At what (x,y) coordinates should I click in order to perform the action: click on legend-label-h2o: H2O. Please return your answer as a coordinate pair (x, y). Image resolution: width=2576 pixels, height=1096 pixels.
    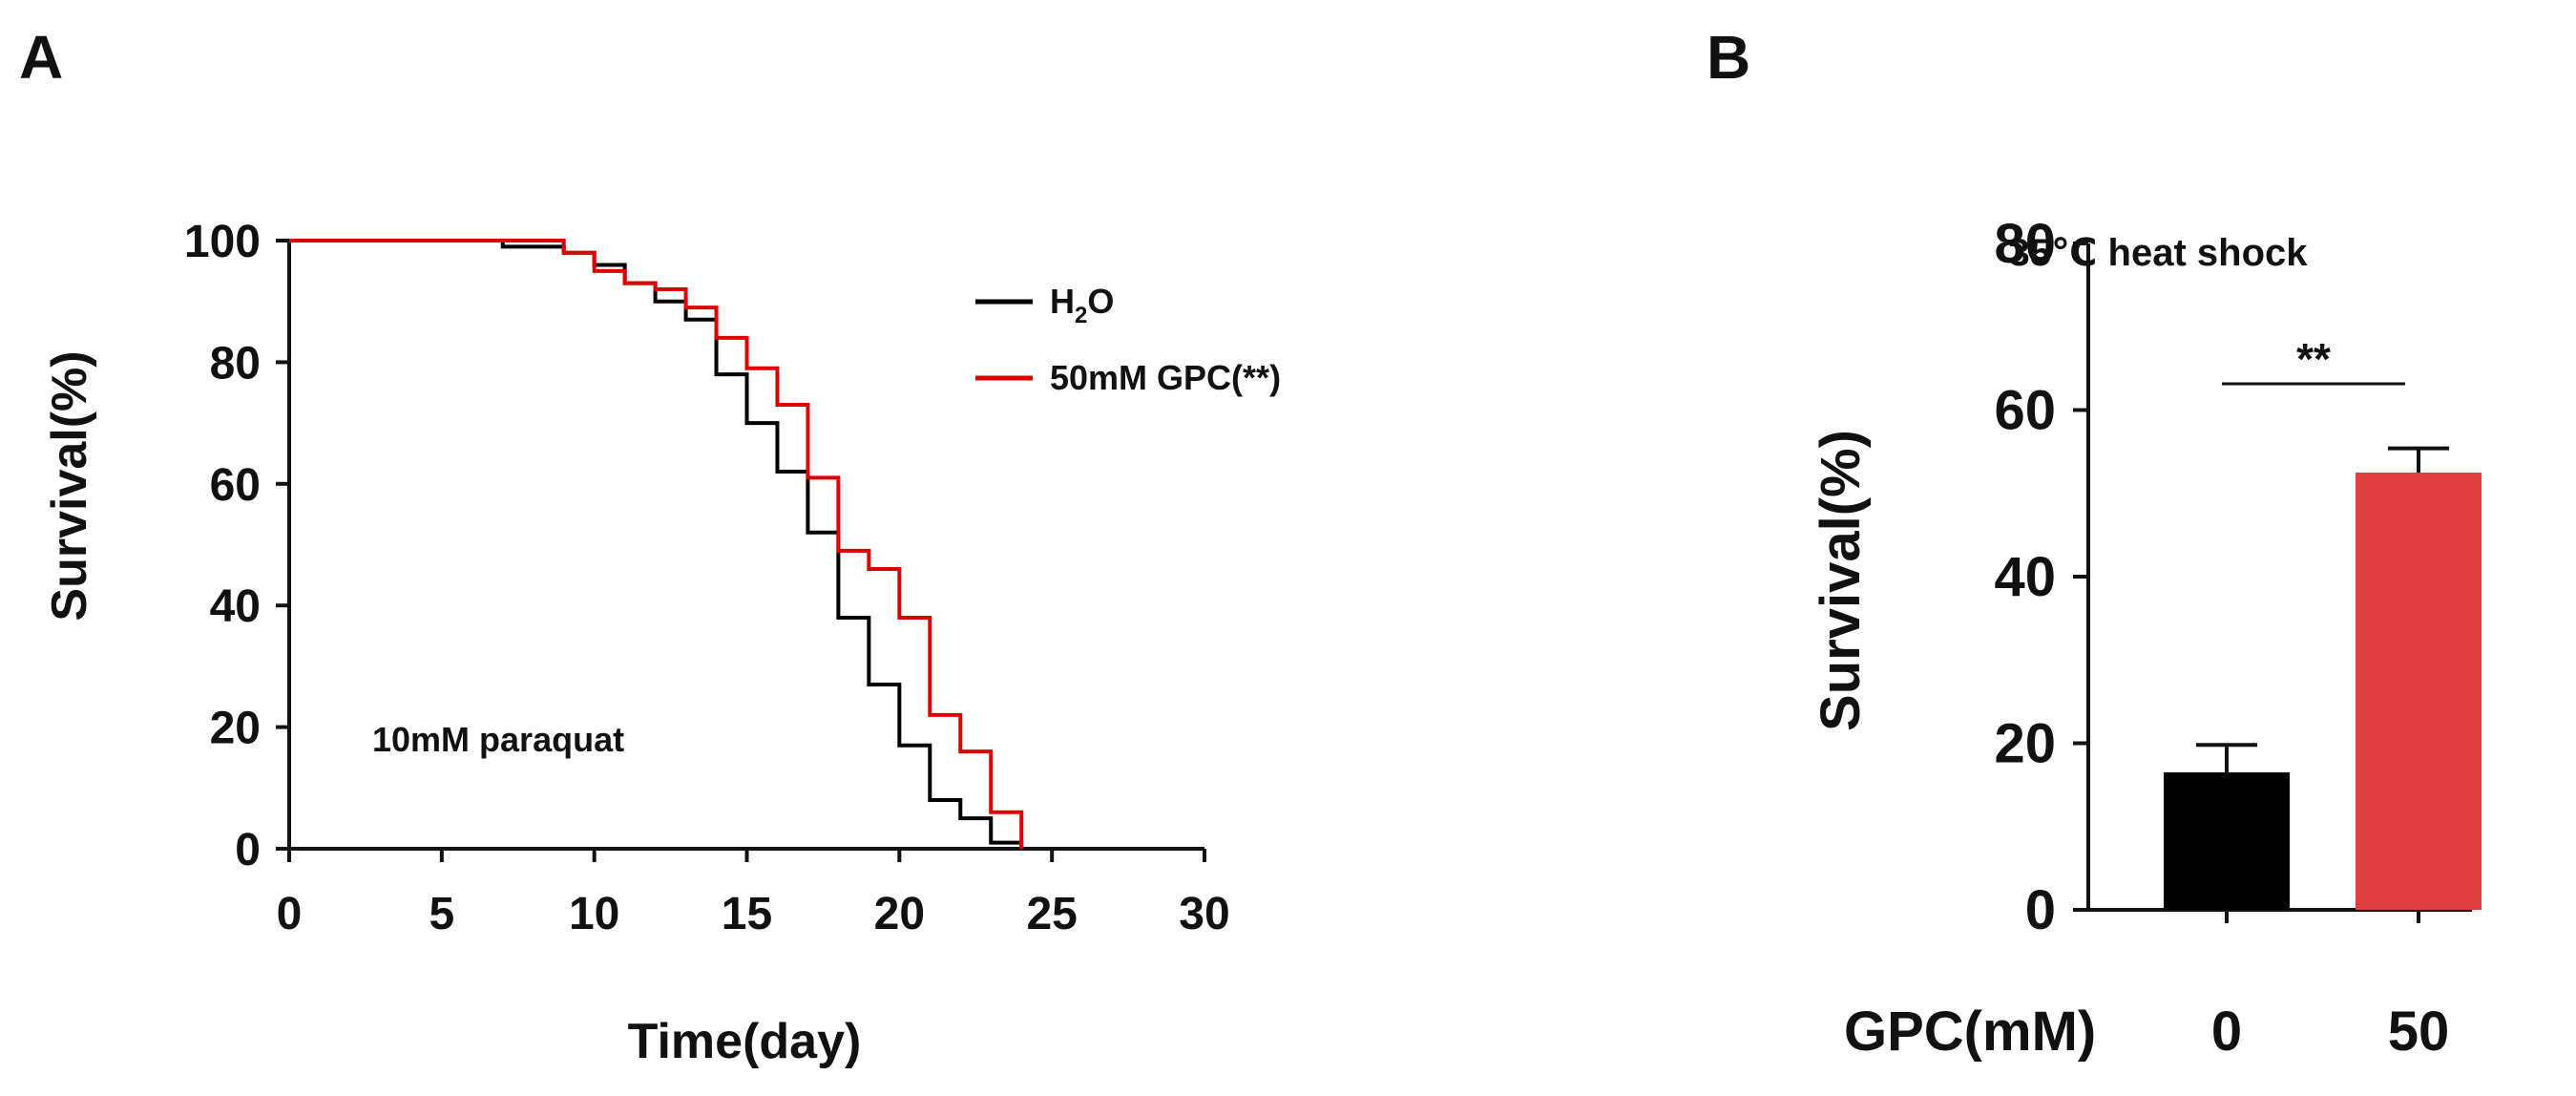
    Looking at the image, I should click on (1082, 305).